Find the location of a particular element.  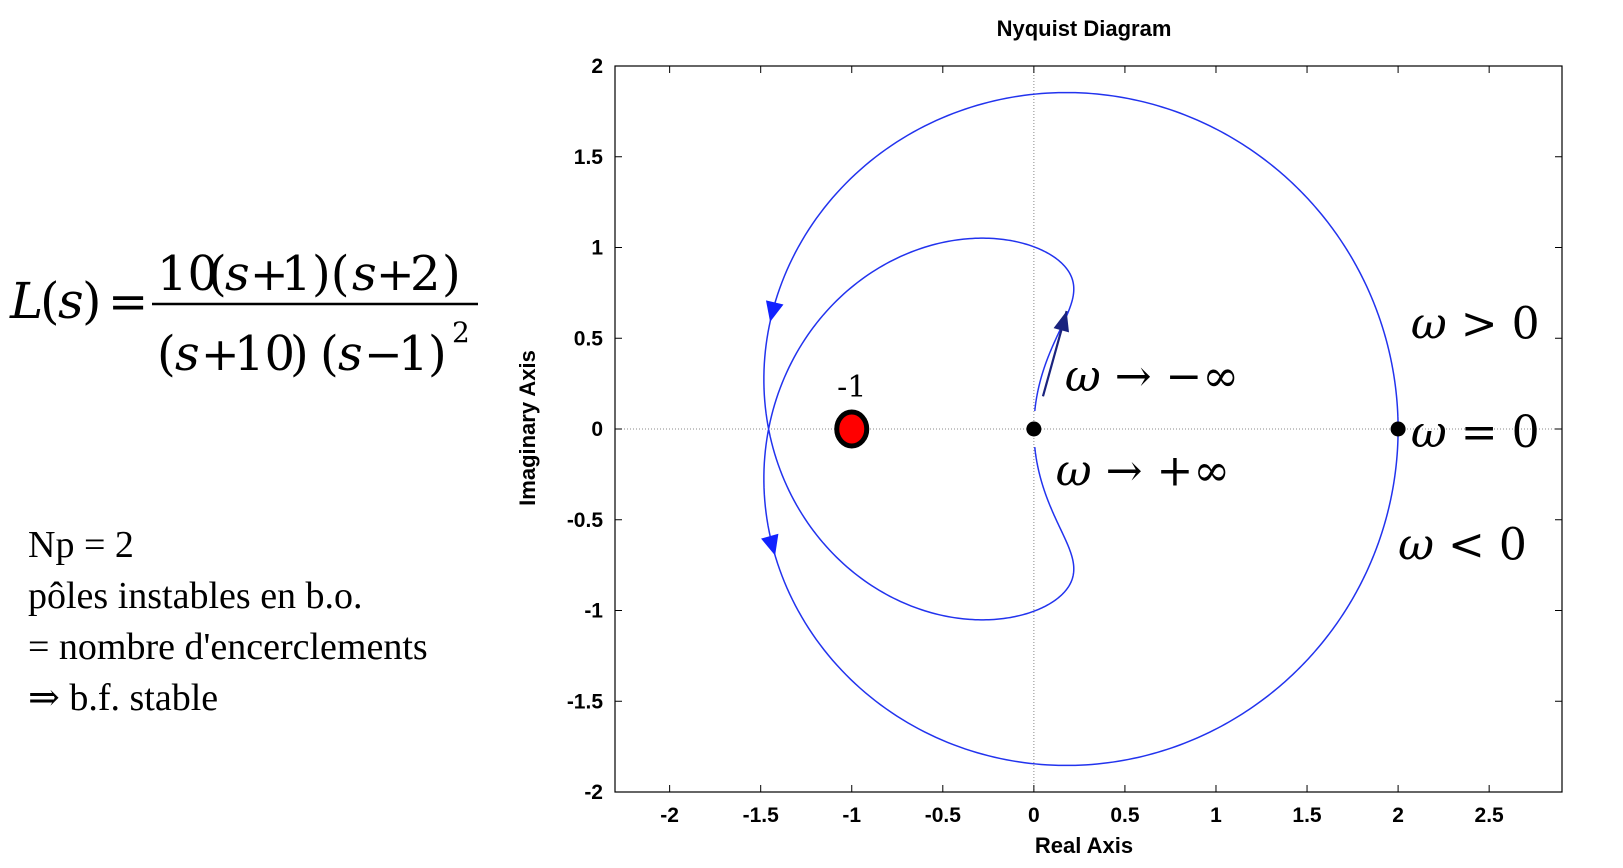

formula-denominator-const-1: 10 is located at coordinates (264, 354).